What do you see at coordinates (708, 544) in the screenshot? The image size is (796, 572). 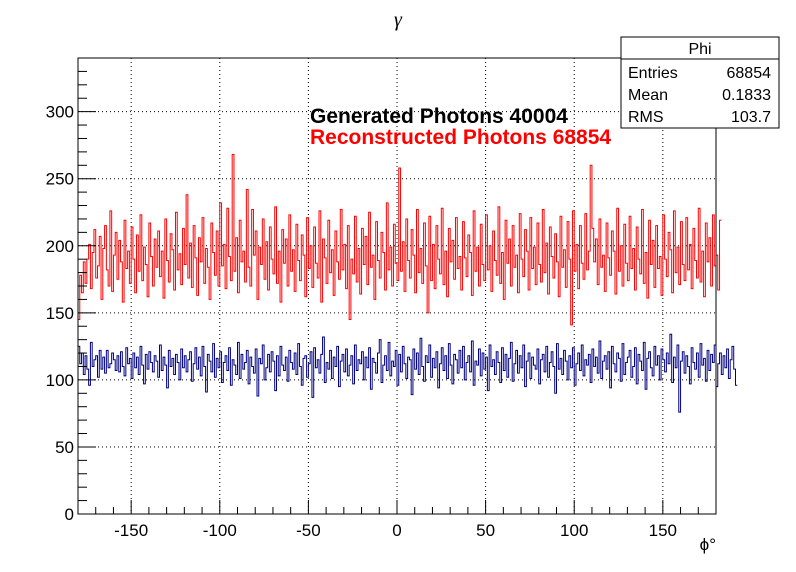 I see `x-axis-label: ϕ°` at bounding box center [708, 544].